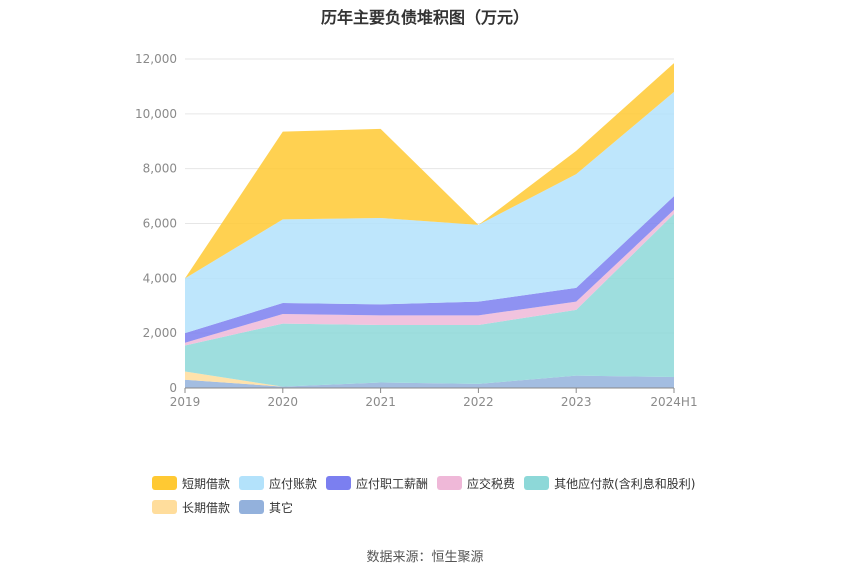 The width and height of the screenshot is (850, 575). What do you see at coordinates (424, 17) in the screenshot?
I see `chart-title: 历年主要负债堆积图（万元）` at bounding box center [424, 17].